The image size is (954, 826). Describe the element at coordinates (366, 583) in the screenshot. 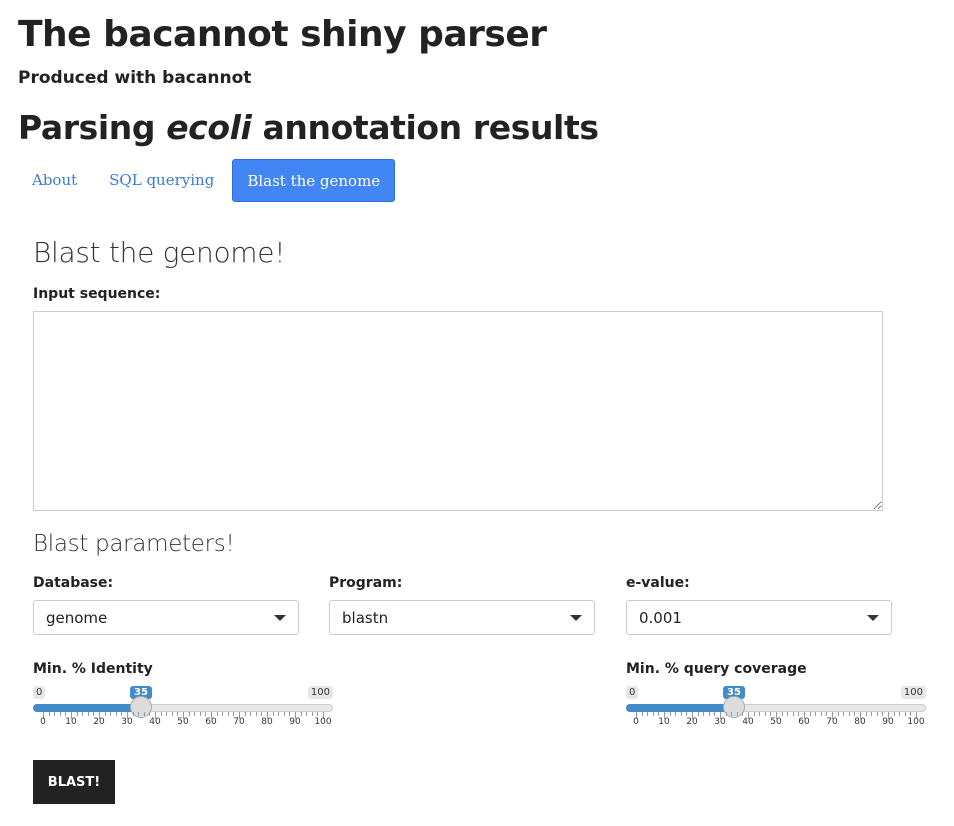

I see `program-label: Program:` at that location.